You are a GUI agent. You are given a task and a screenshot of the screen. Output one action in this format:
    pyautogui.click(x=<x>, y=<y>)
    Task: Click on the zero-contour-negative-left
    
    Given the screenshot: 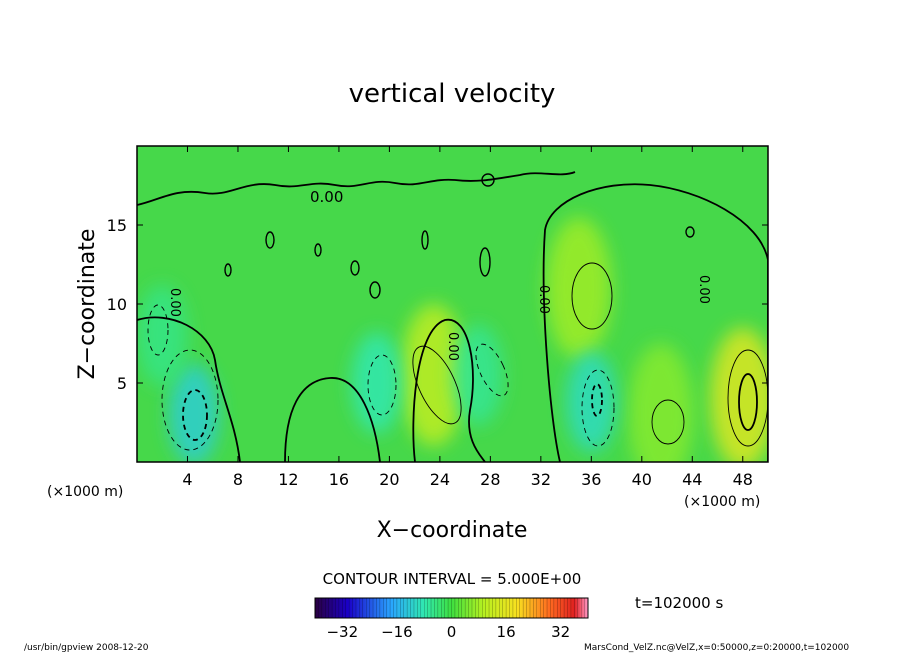 What is the action you would take?
    pyautogui.click(x=189, y=389)
    